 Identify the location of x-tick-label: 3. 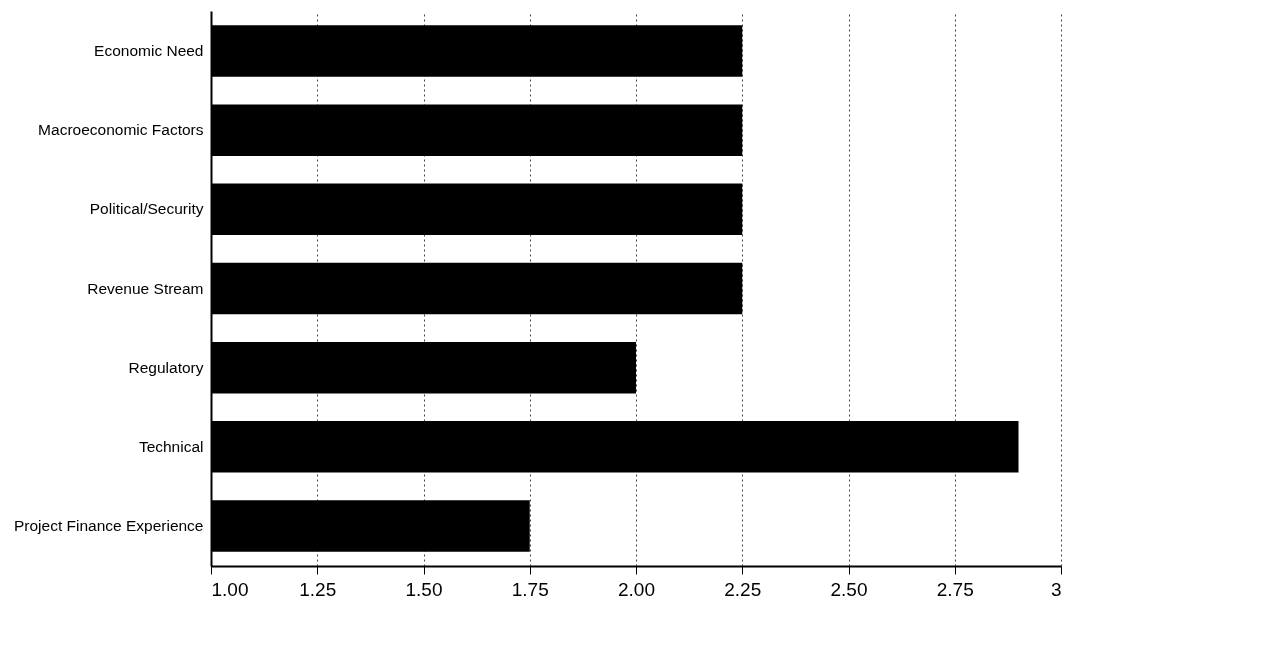
(1056, 589).